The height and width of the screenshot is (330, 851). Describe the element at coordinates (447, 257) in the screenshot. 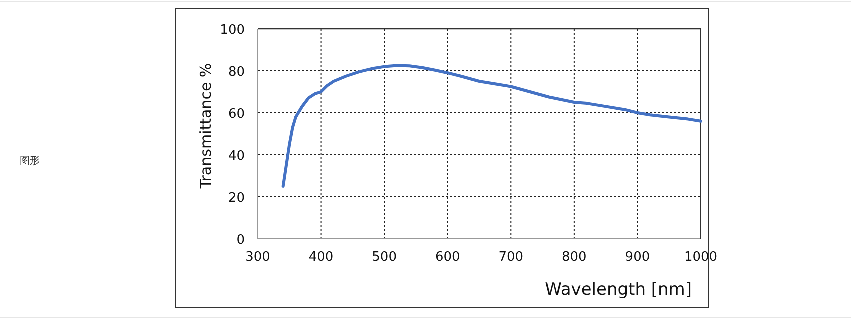

I see `x-tick-label: 600` at that location.